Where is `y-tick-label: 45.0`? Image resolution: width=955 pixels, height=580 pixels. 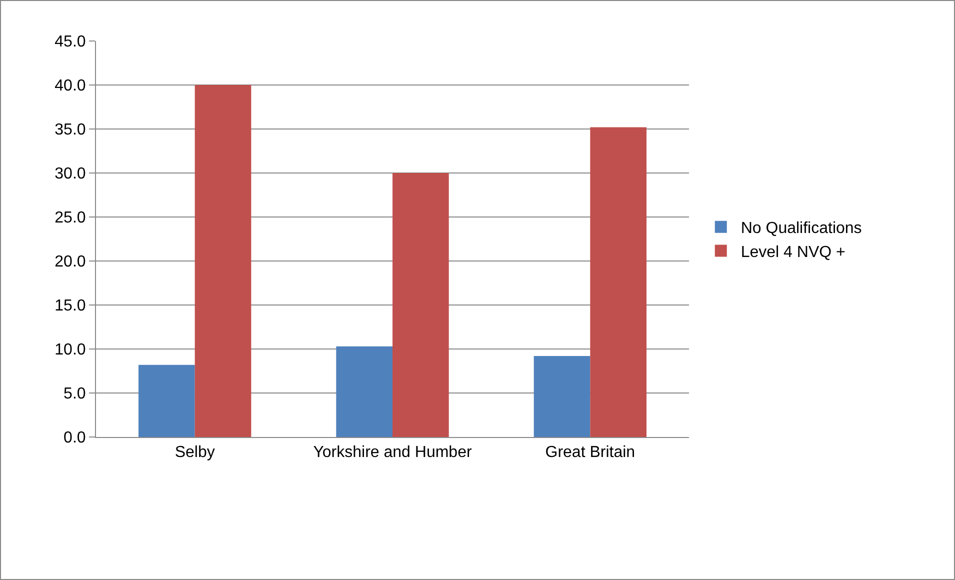 y-tick-label: 45.0 is located at coordinates (70, 42).